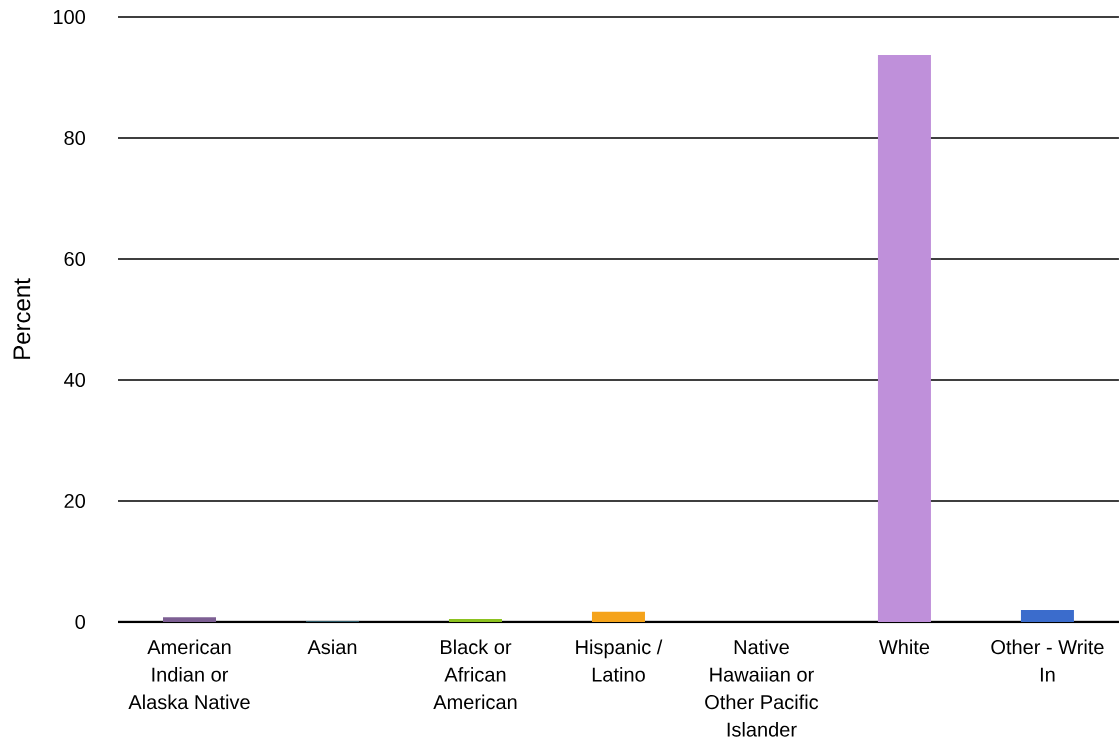 This screenshot has height=746, width=1119. Describe the element at coordinates (80, 622) in the screenshot. I see `y-tick-label: 0` at that location.